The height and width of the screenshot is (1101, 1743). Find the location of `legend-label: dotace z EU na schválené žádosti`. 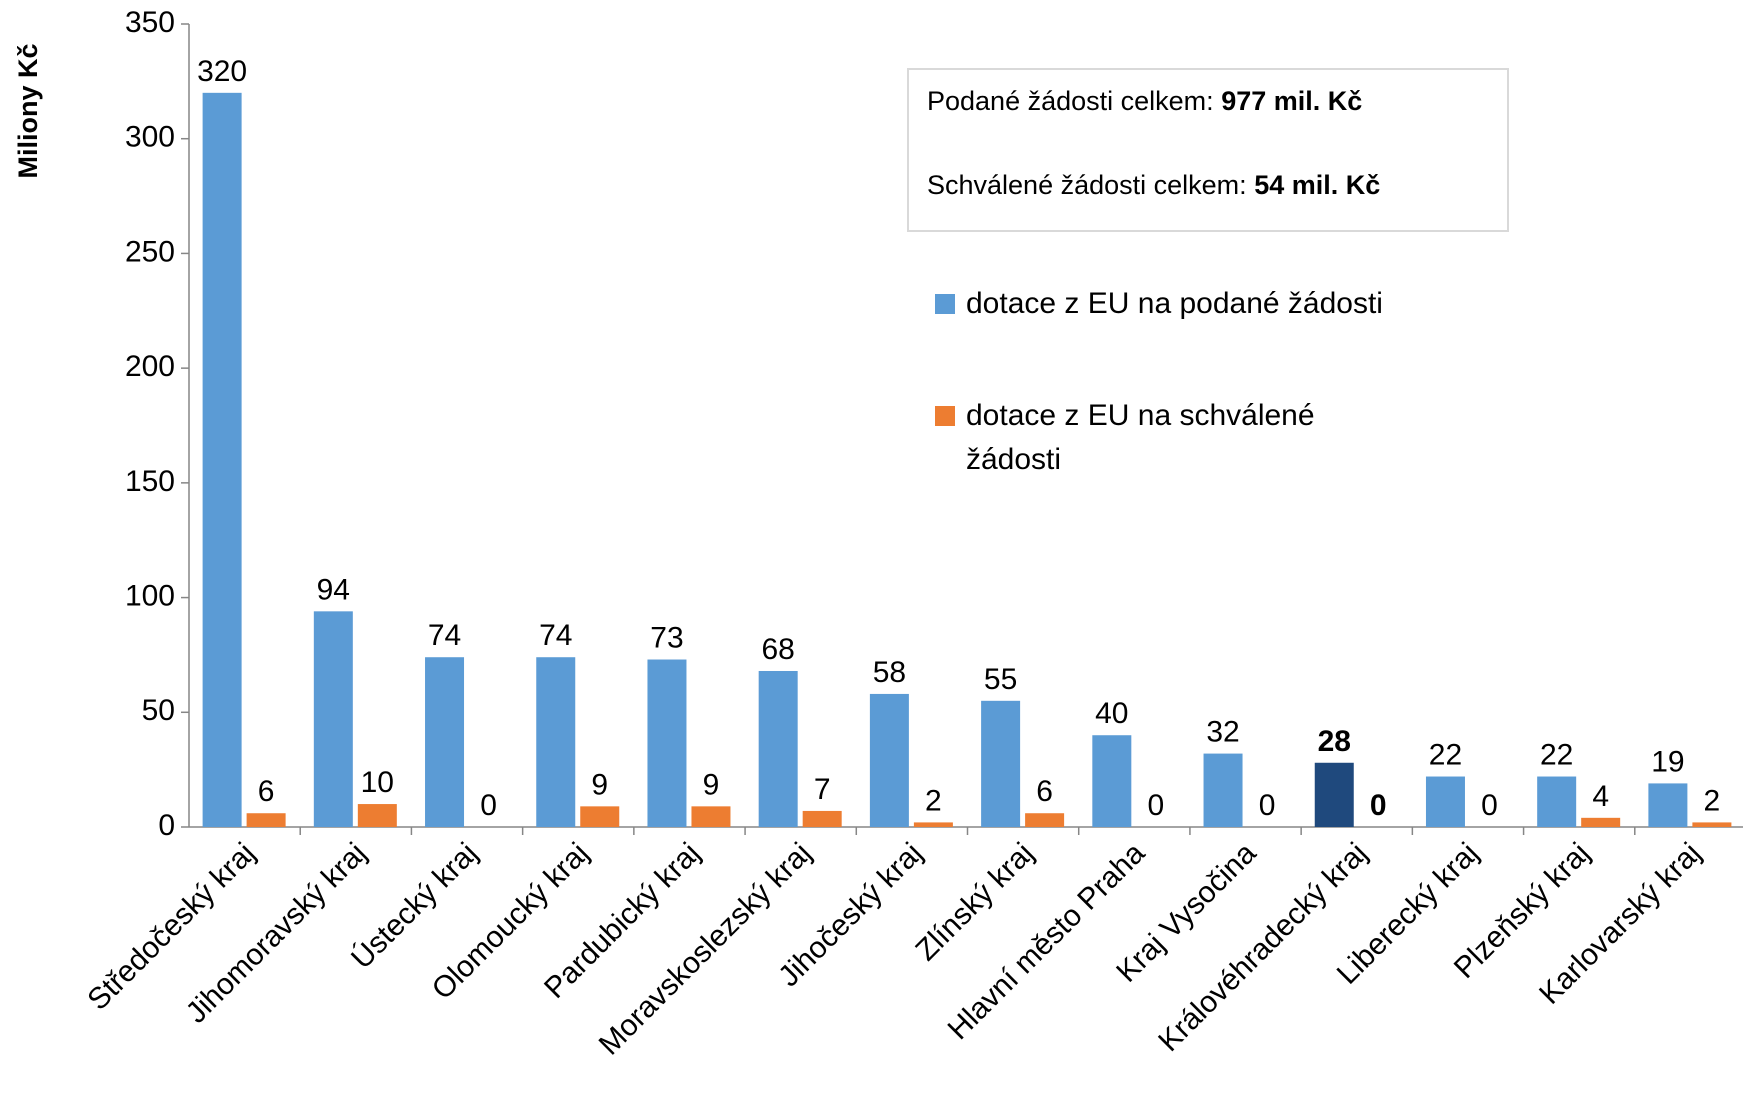

legend-label: dotace z EU na schválené žádosti is located at coordinates (1140, 437).